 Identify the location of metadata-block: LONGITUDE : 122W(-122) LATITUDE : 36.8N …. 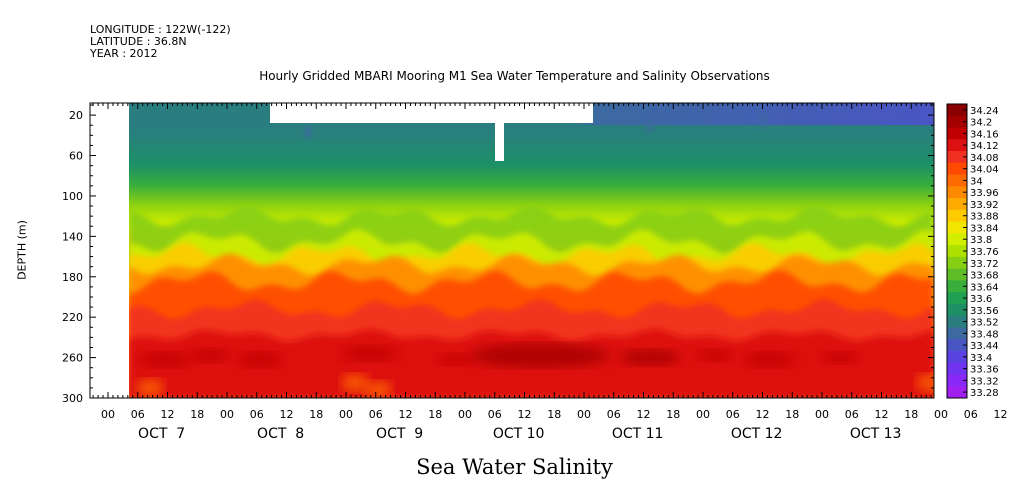
(160, 42).